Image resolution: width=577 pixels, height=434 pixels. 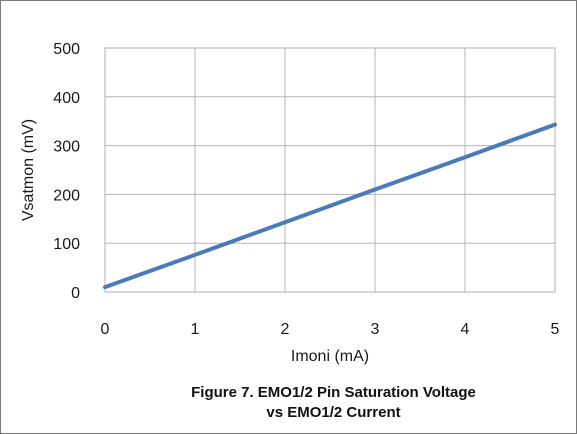 I want to click on caption-line-1: Figure 7. EMO1/2 Pin Saturation Voltage, so click(x=333, y=392).